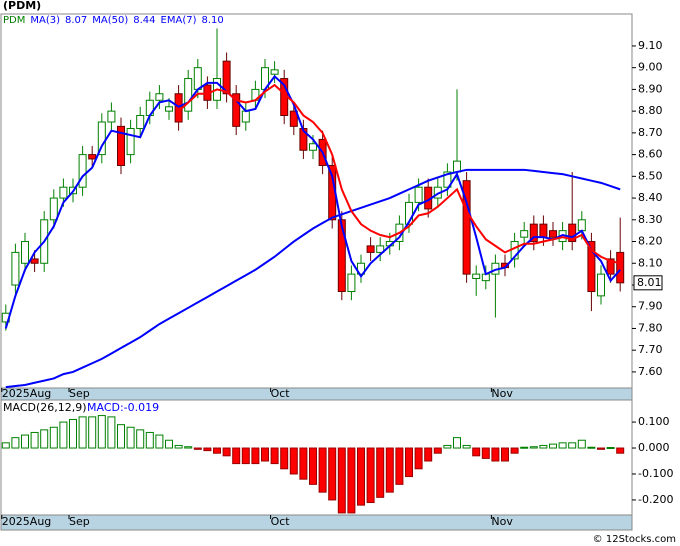 This screenshot has width=680, height=546. Describe the element at coordinates (650, 132) in the screenshot. I see `y-tick-label: 8.70` at that location.